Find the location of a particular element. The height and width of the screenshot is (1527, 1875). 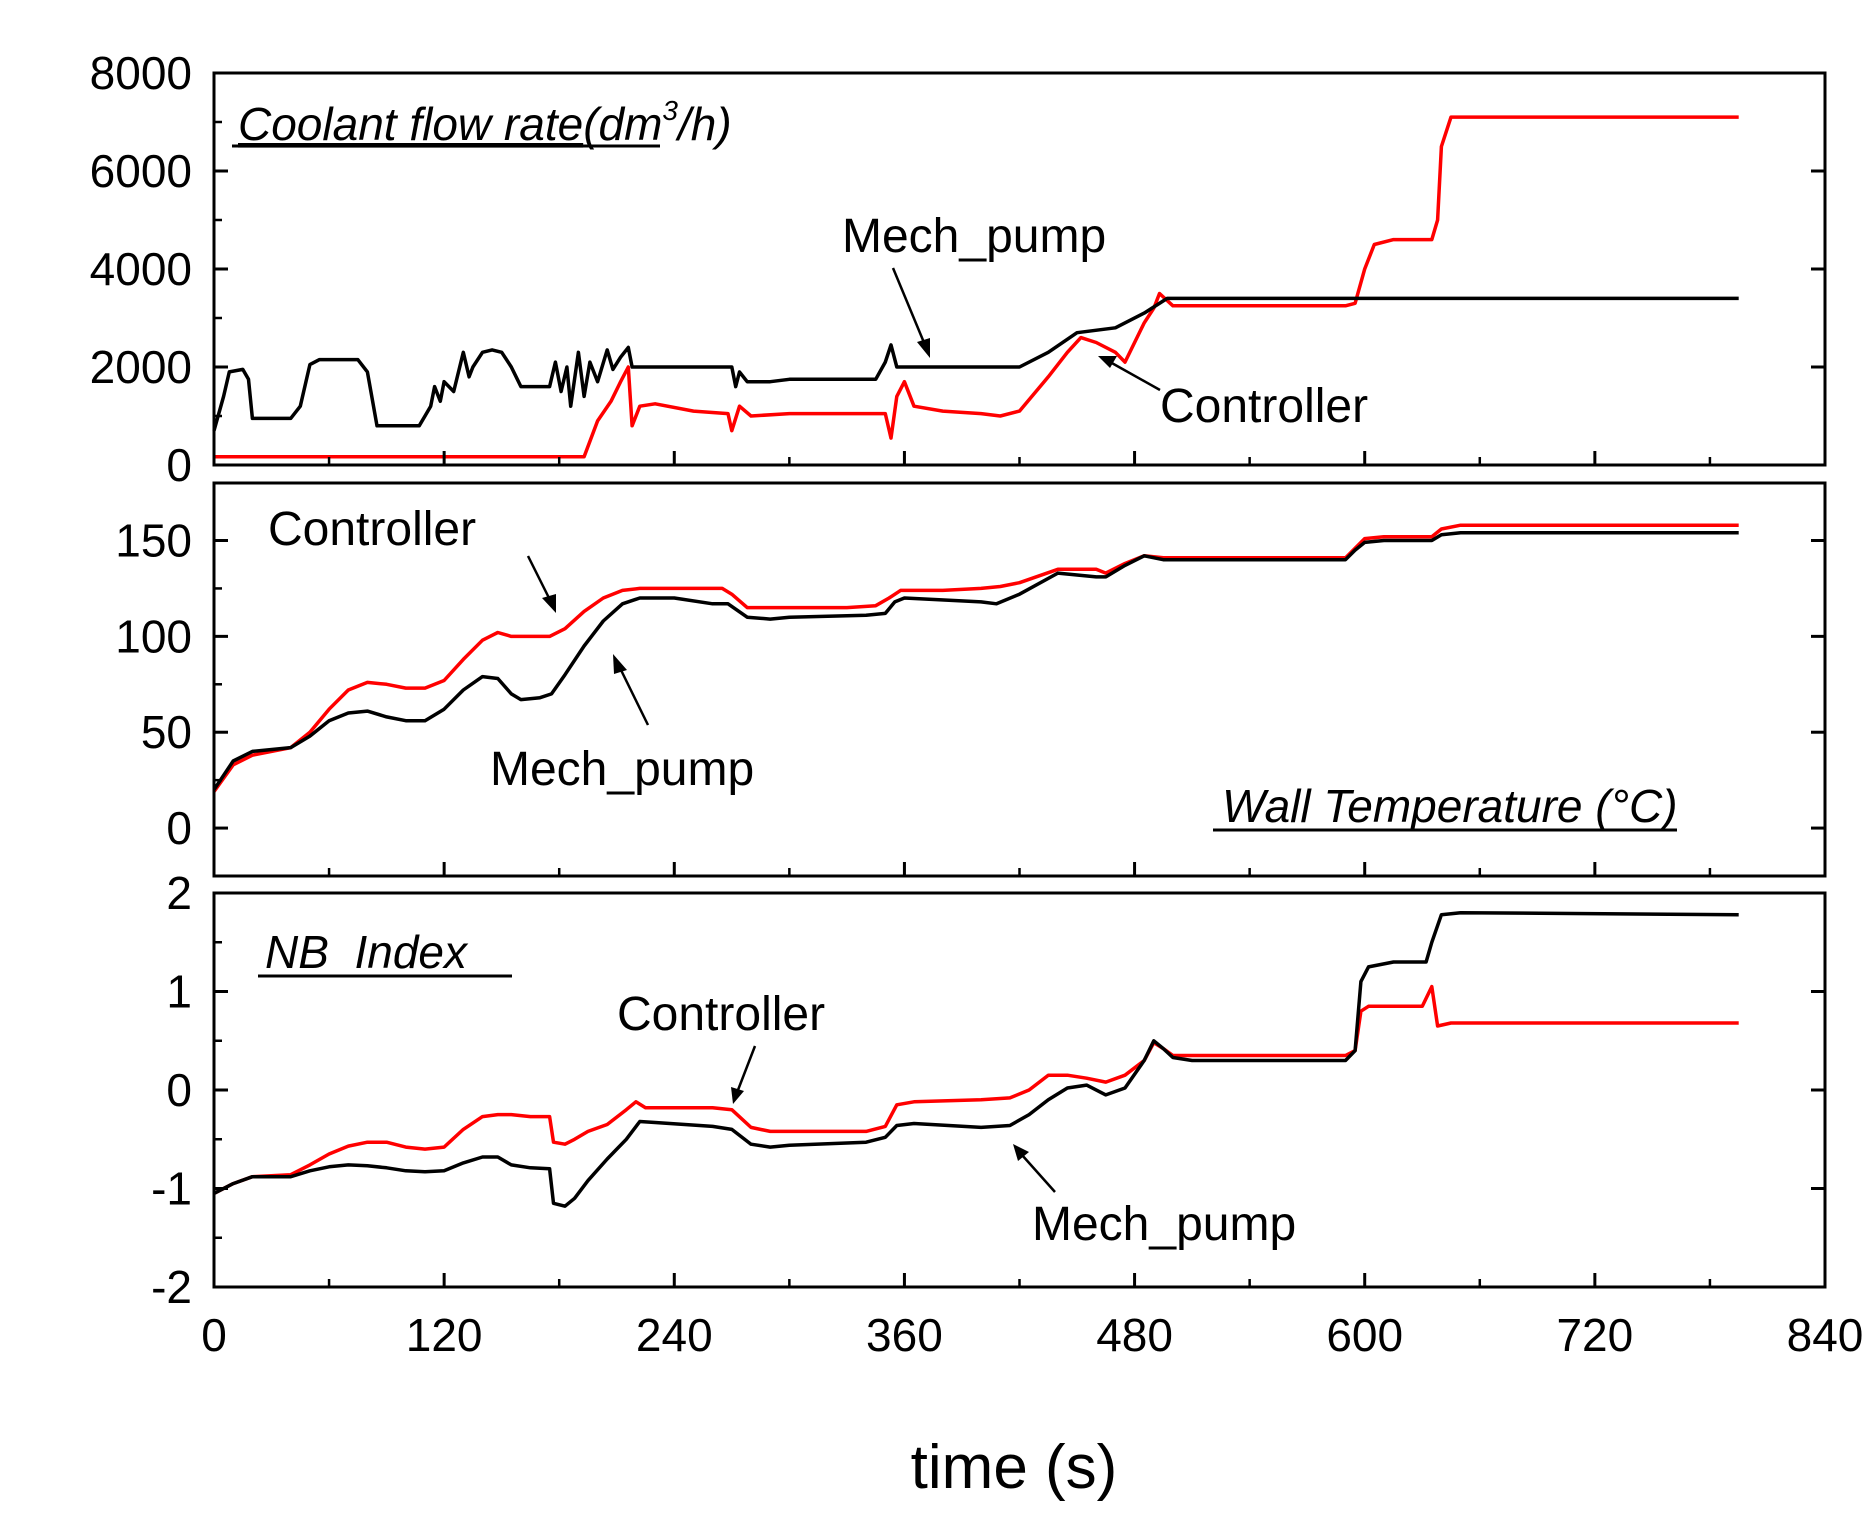

annotation-temperature-controller-arrowhead is located at coordinates (549, 603).